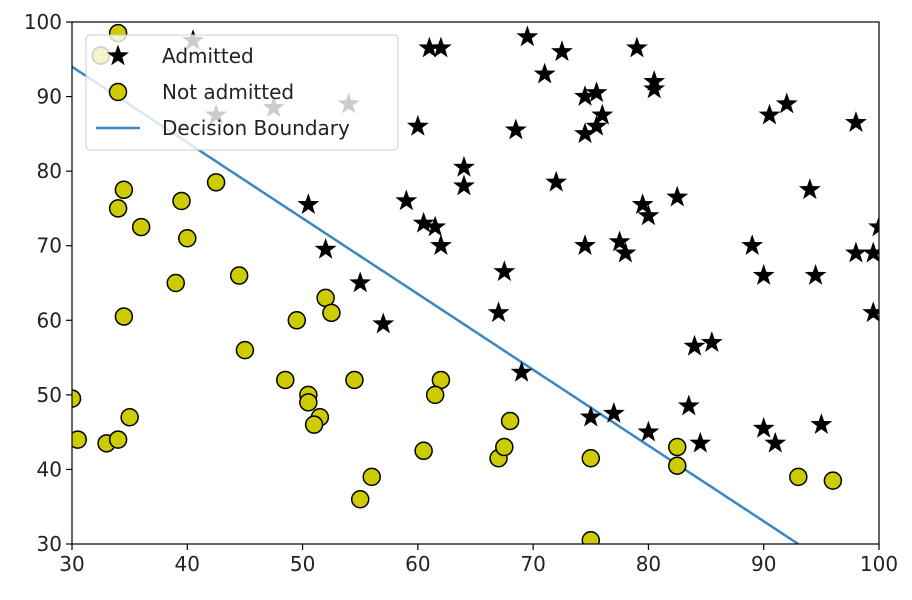  Describe the element at coordinates (49, 469) in the screenshot. I see `y-tick-label: 40` at that location.